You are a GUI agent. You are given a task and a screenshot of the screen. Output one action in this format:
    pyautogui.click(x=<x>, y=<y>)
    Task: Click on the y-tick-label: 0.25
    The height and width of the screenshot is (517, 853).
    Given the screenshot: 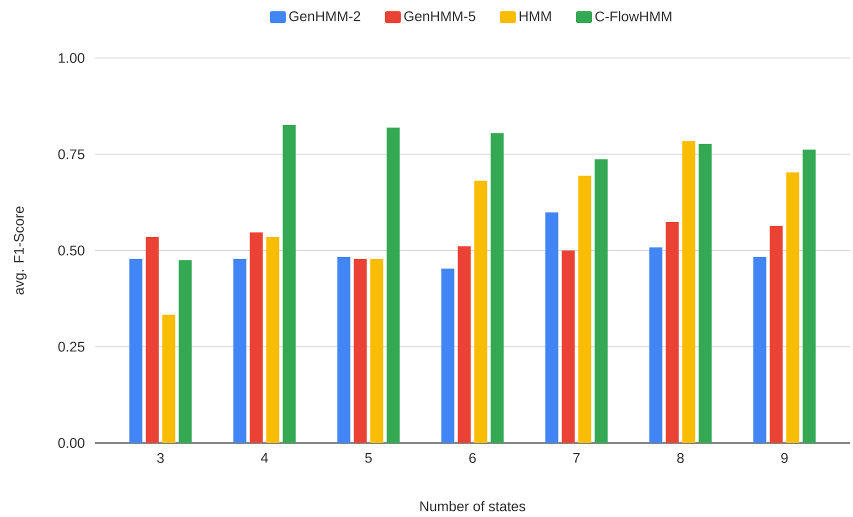 What is the action you would take?
    pyautogui.click(x=71, y=347)
    